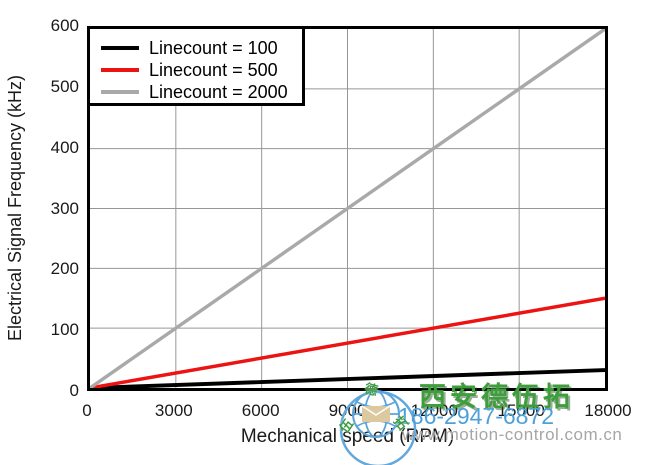 This screenshot has width=650, height=465. Describe the element at coordinates (173, 410) in the screenshot. I see `x-tick-label: 3000` at that location.